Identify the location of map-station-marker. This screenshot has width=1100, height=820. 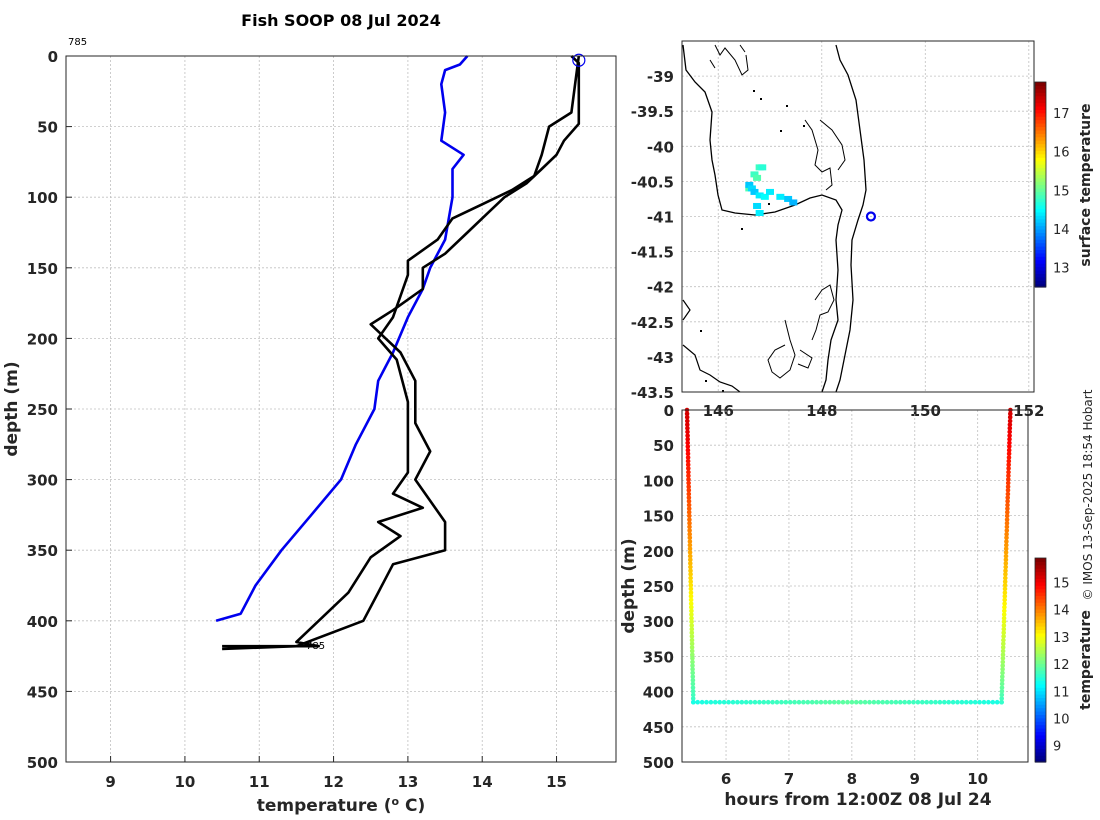
(871, 216).